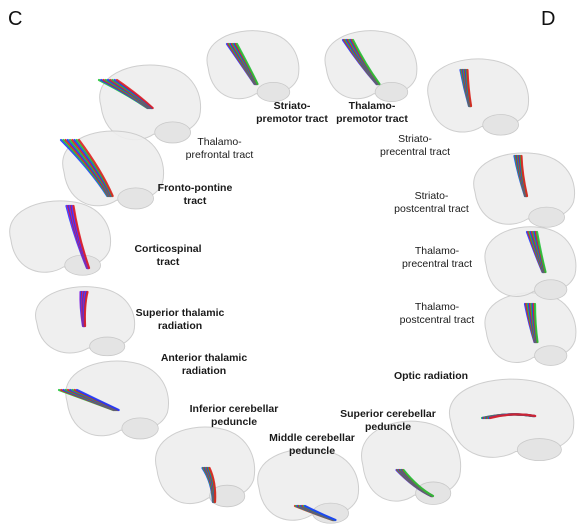 The height and width of the screenshot is (531, 579). I want to click on brain-thalamo-prefrontal, so click(149, 104).